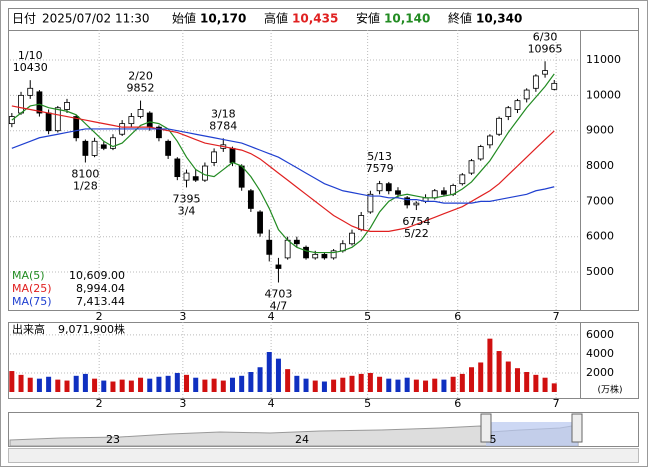 The image size is (653, 474). Describe the element at coordinates (493, 439) in the screenshot. I see `navigator-label: 5` at that location.